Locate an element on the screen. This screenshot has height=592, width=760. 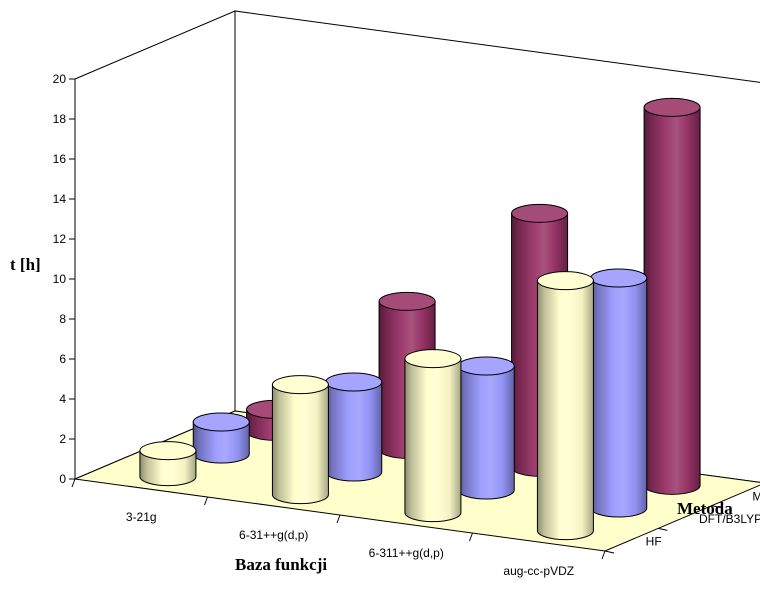
y-tick-label: 0 is located at coordinates (62, 479).